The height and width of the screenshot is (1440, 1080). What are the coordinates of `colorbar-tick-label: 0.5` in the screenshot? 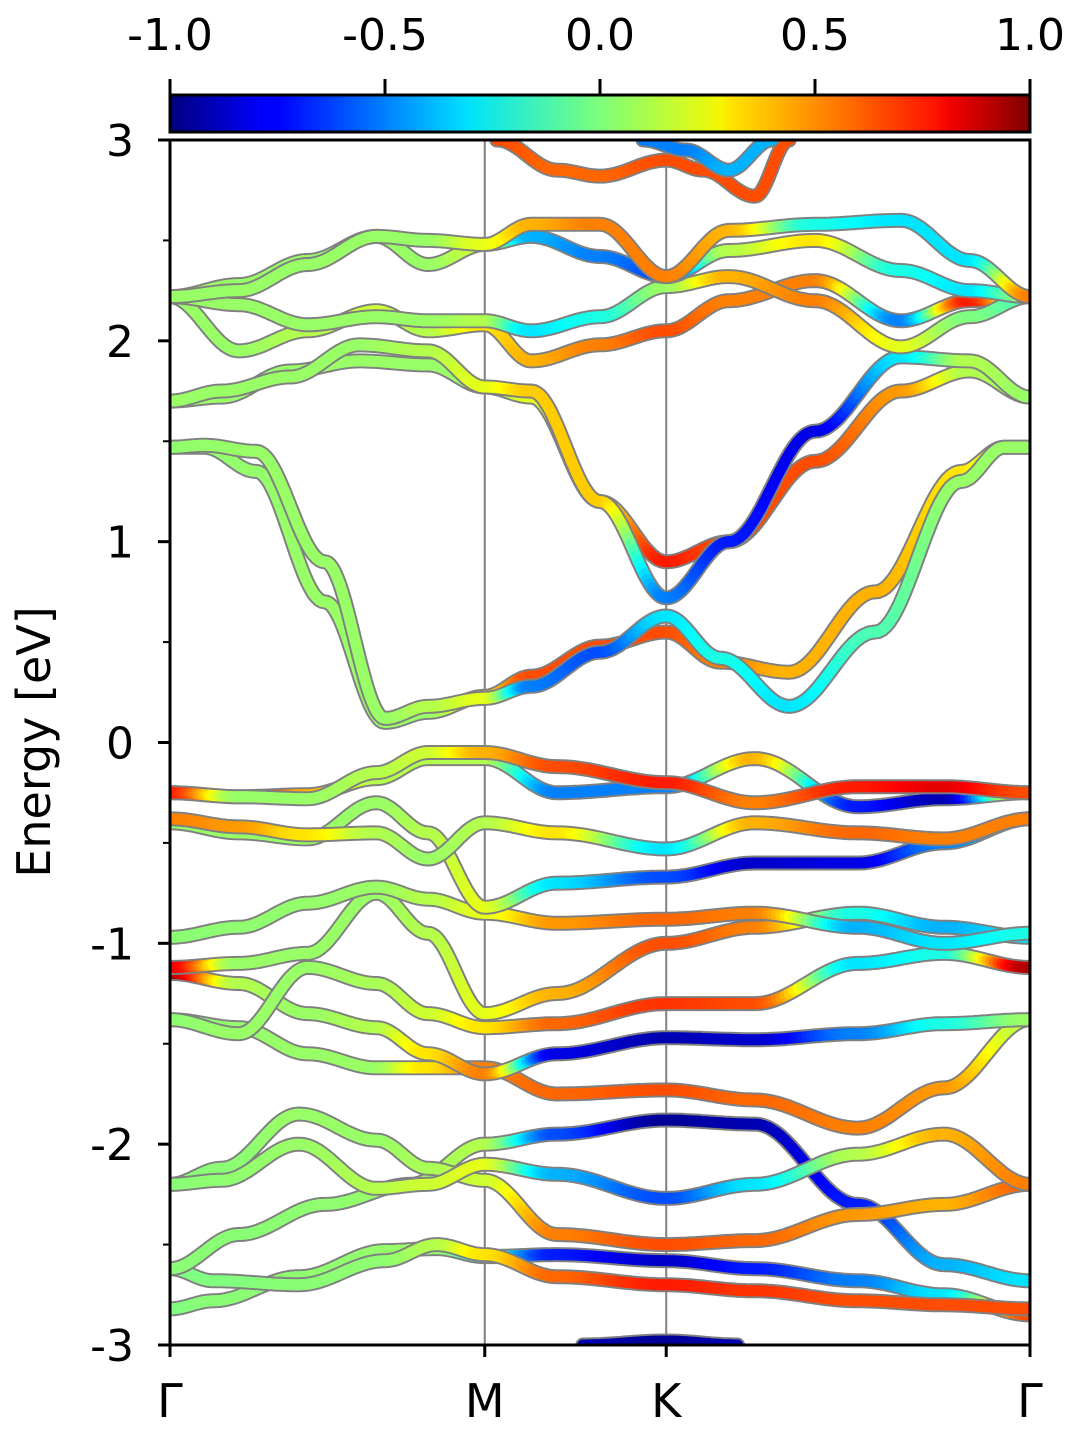 It's located at (815, 35).